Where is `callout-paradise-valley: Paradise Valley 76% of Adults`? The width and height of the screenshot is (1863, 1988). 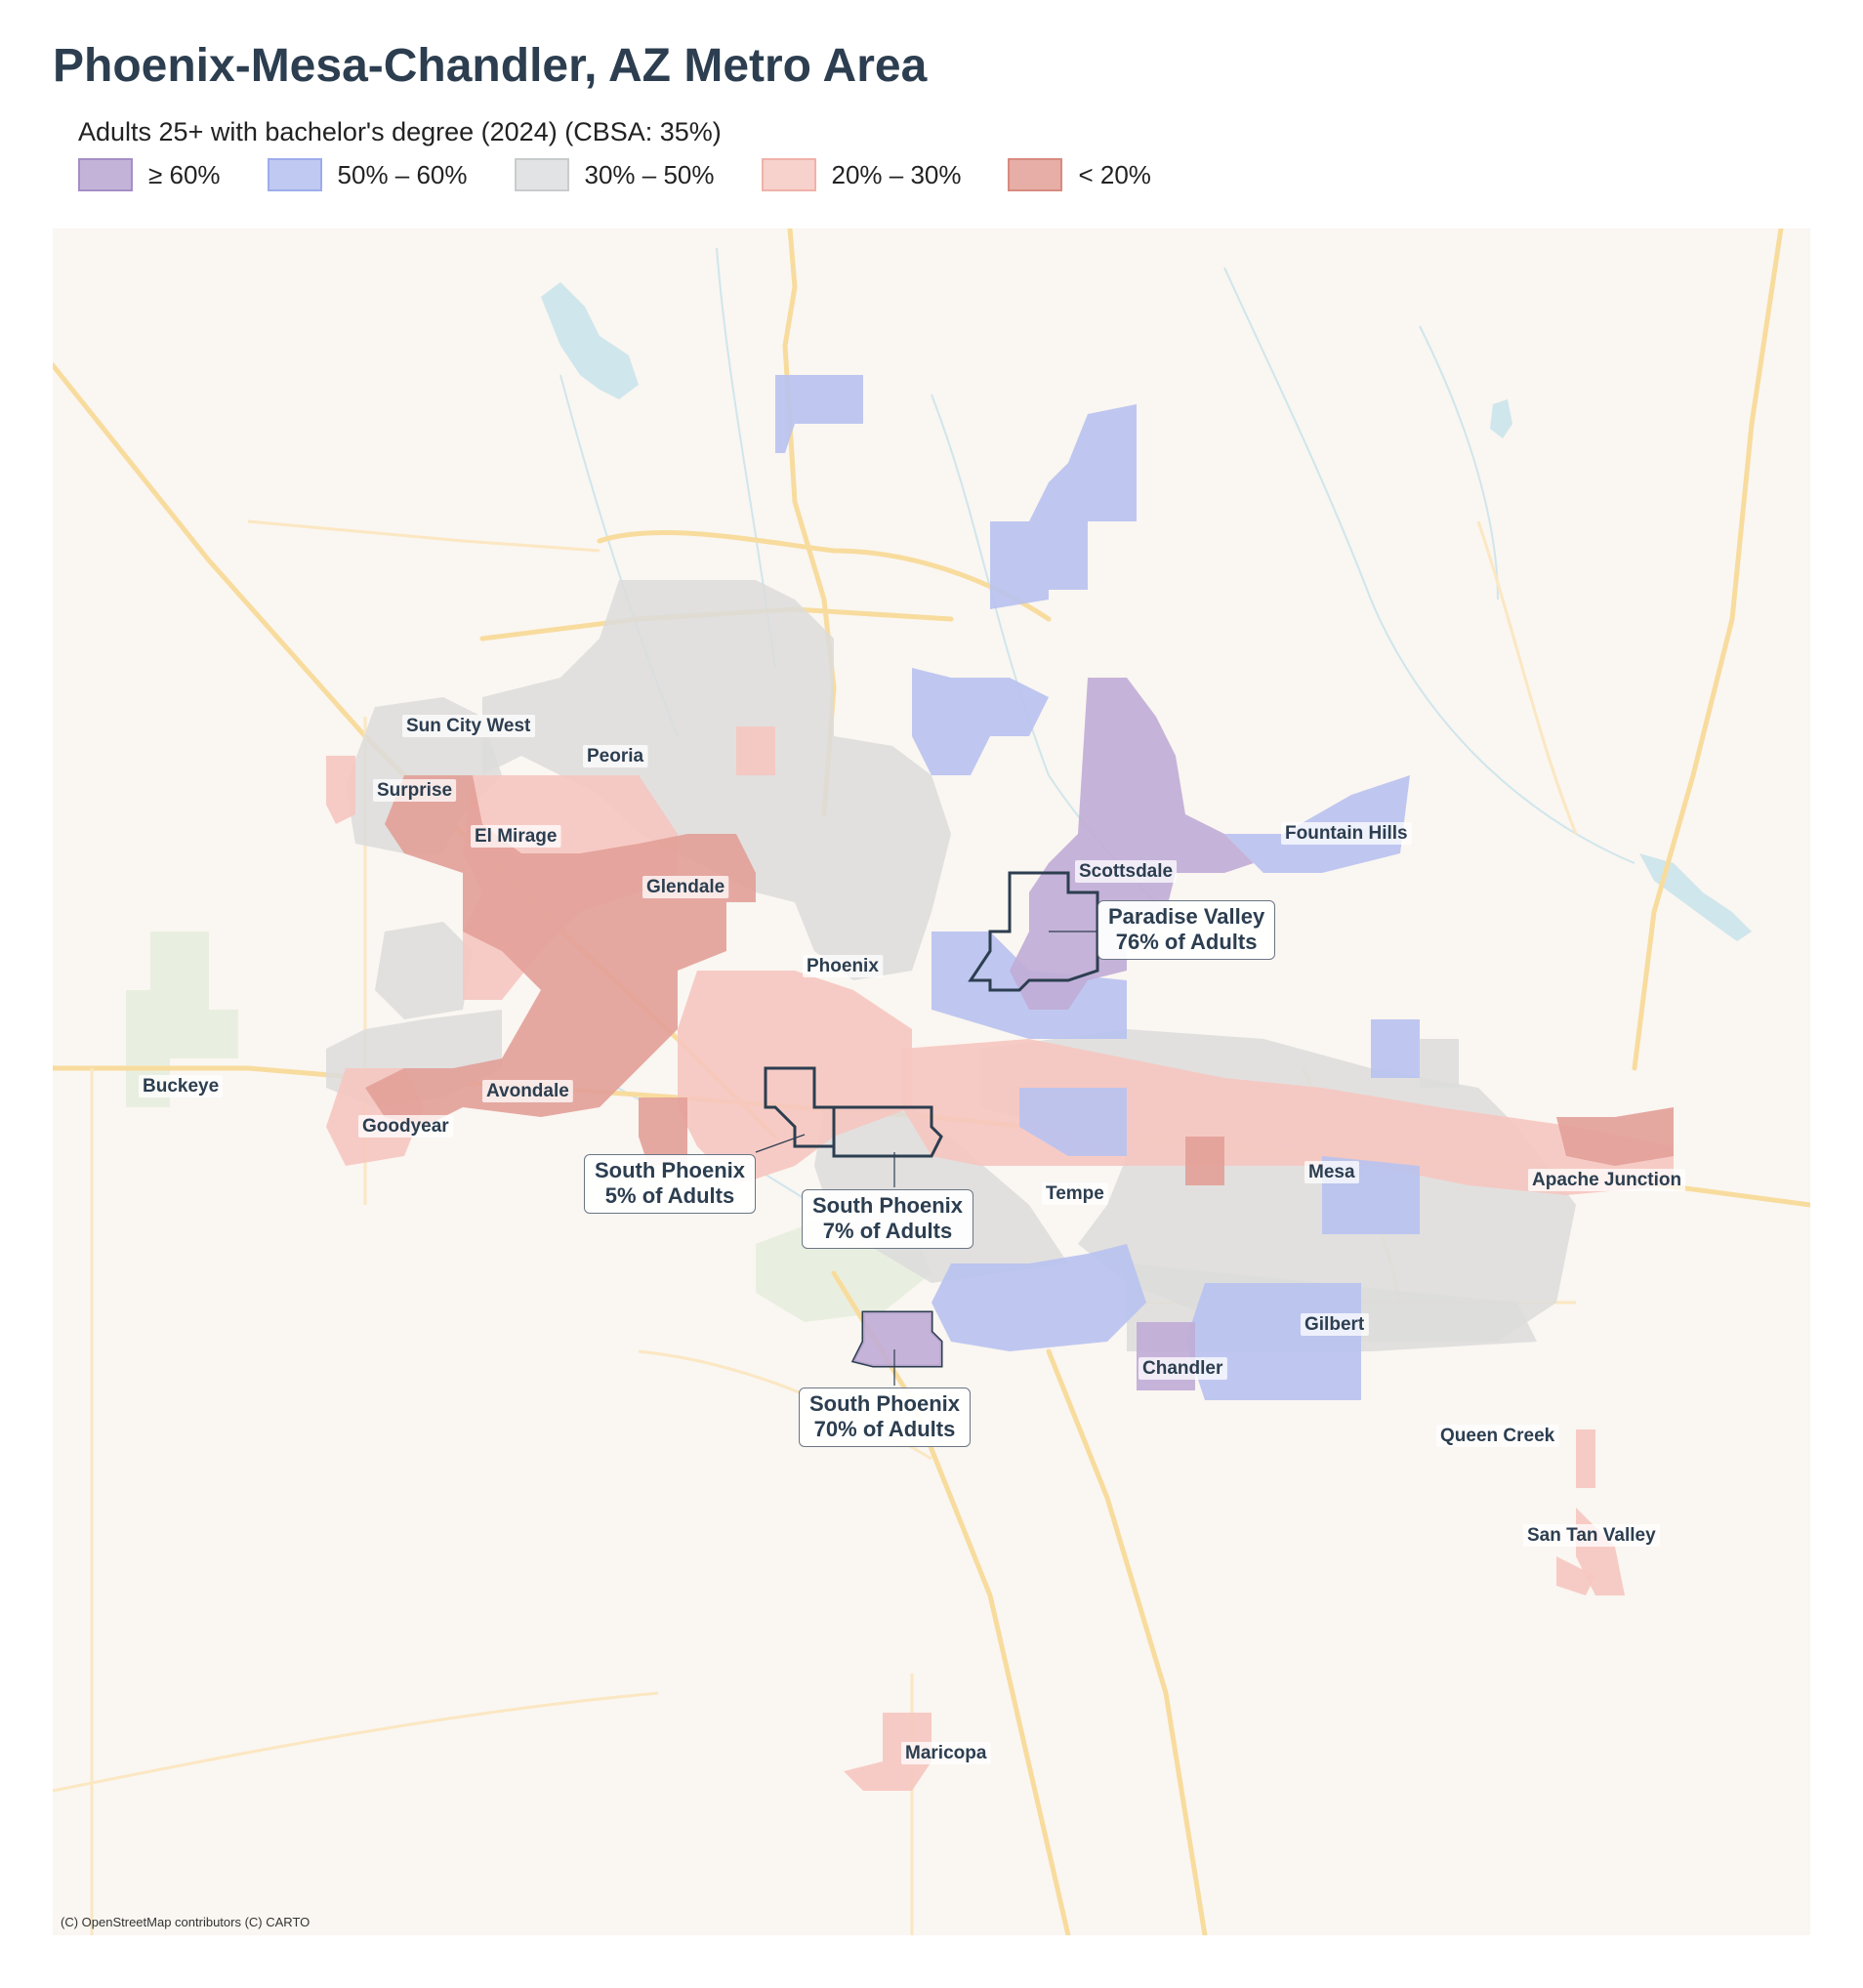 callout-paradise-valley: Paradise Valley 76% of Adults is located at coordinates (1186, 930).